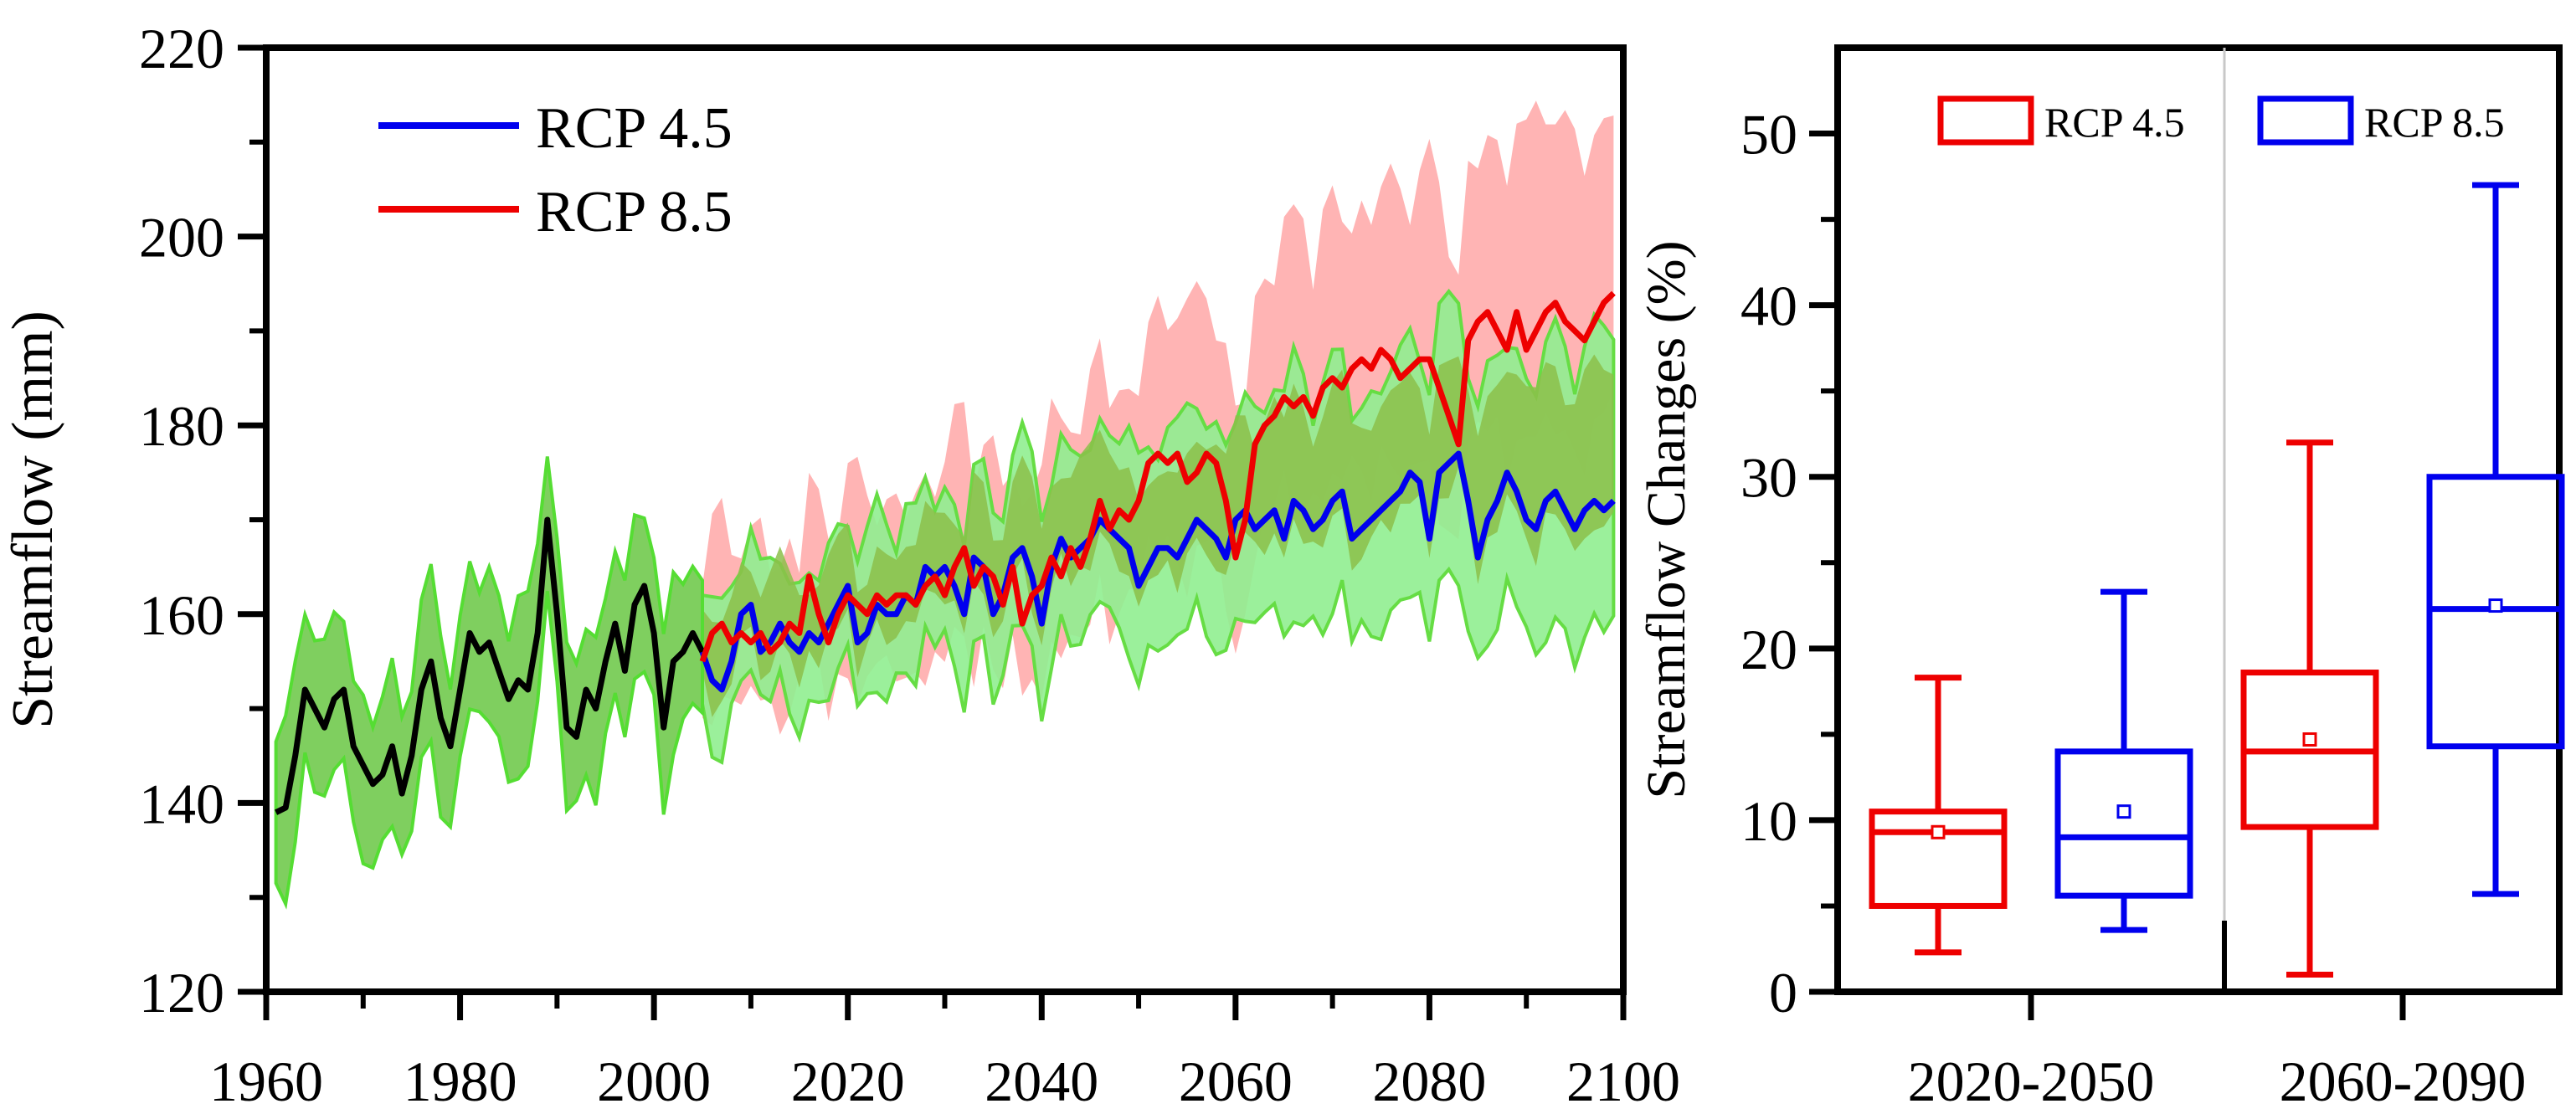 Image resolution: width=2576 pixels, height=1114 pixels. What do you see at coordinates (181, 48) in the screenshot?
I see `y-tick-label: 220` at bounding box center [181, 48].